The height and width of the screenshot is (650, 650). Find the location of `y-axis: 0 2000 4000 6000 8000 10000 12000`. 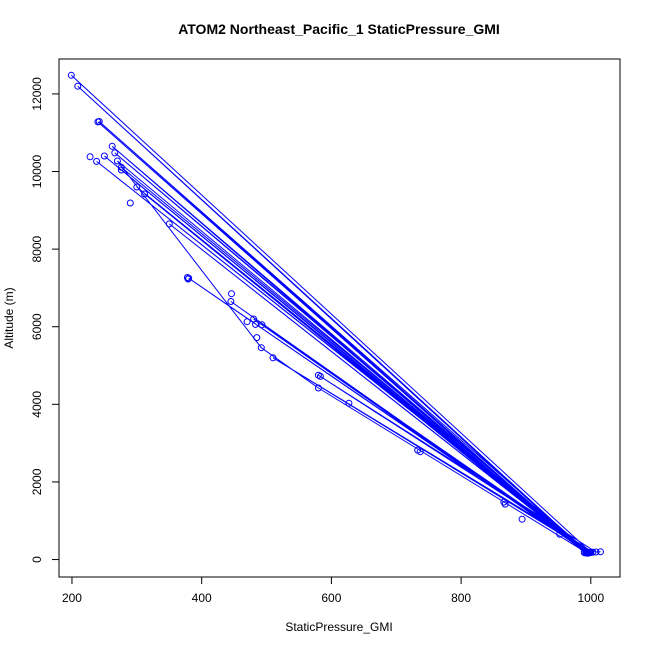

y-axis: 0 2000 4000 6000 8000 10000 12000 is located at coordinates (44, 320).